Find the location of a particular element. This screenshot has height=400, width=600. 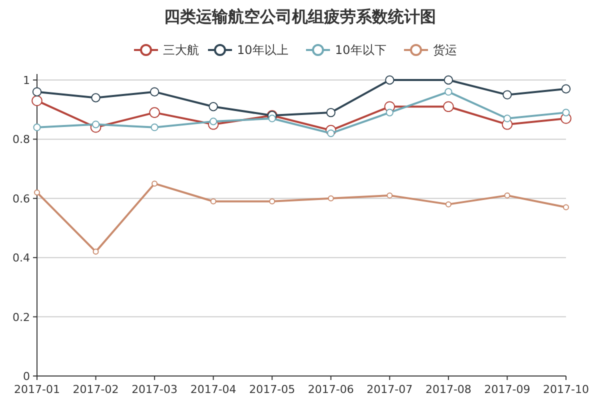

y-tick-label: 0.6 is located at coordinates (21, 199).